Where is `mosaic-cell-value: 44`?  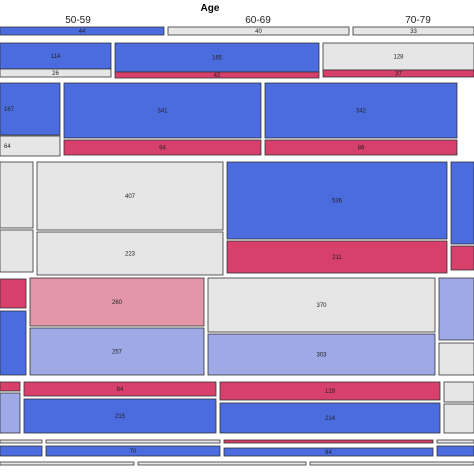 mosaic-cell-value: 44 is located at coordinates (82, 32).